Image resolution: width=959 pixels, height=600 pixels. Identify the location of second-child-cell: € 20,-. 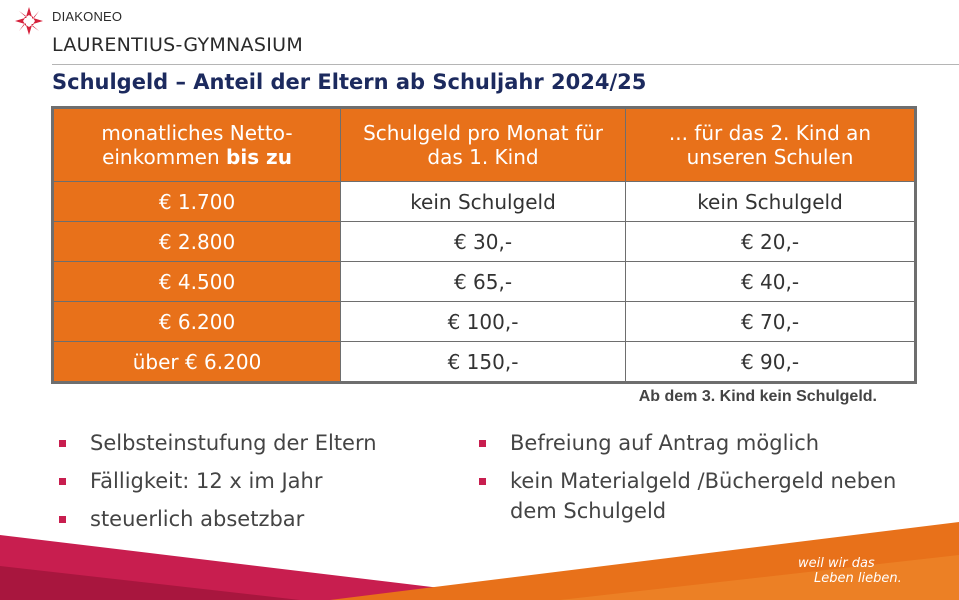
(770, 241).